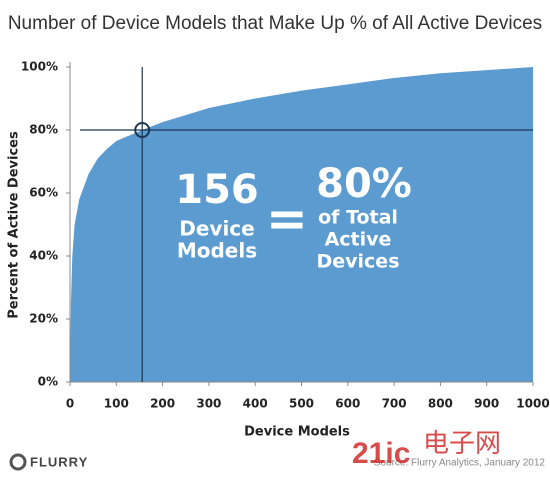 This screenshot has height=479, width=550. I want to click on x-tick-label: 200, so click(162, 404).